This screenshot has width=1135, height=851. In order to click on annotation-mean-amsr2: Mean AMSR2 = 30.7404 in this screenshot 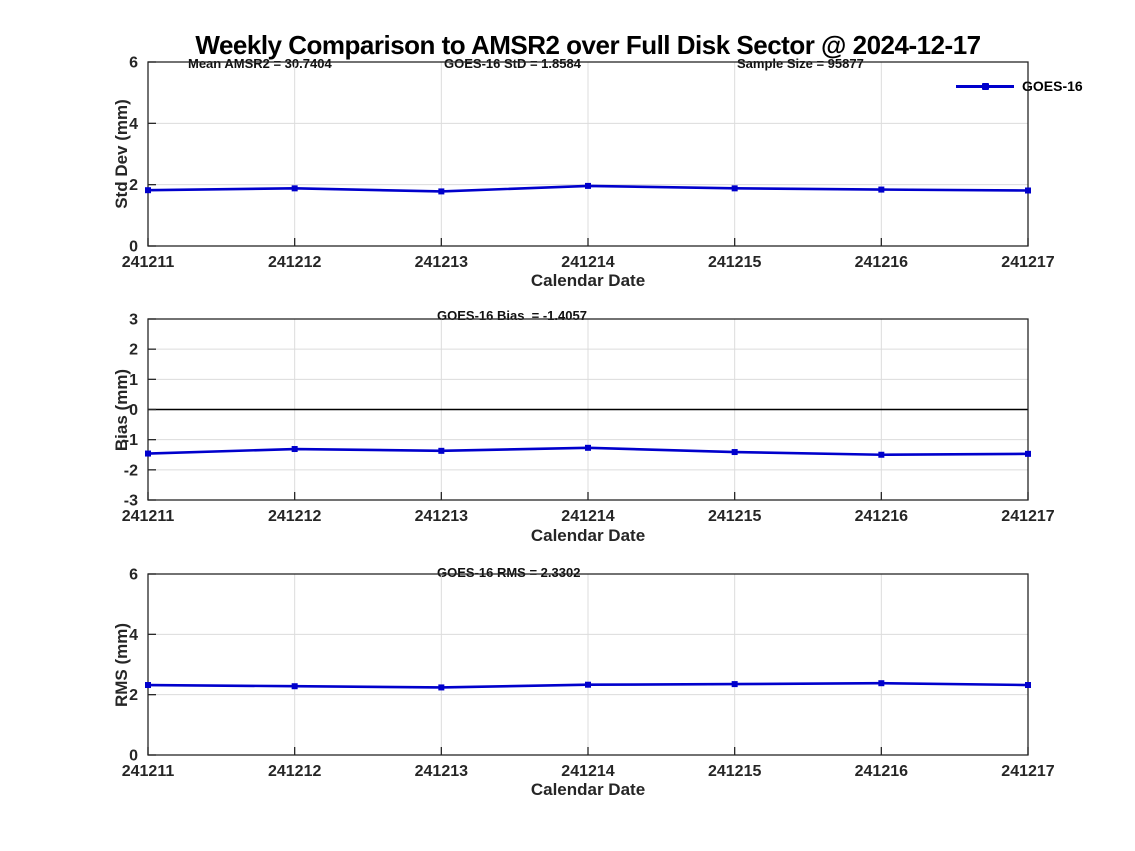, I will do `click(260, 63)`.